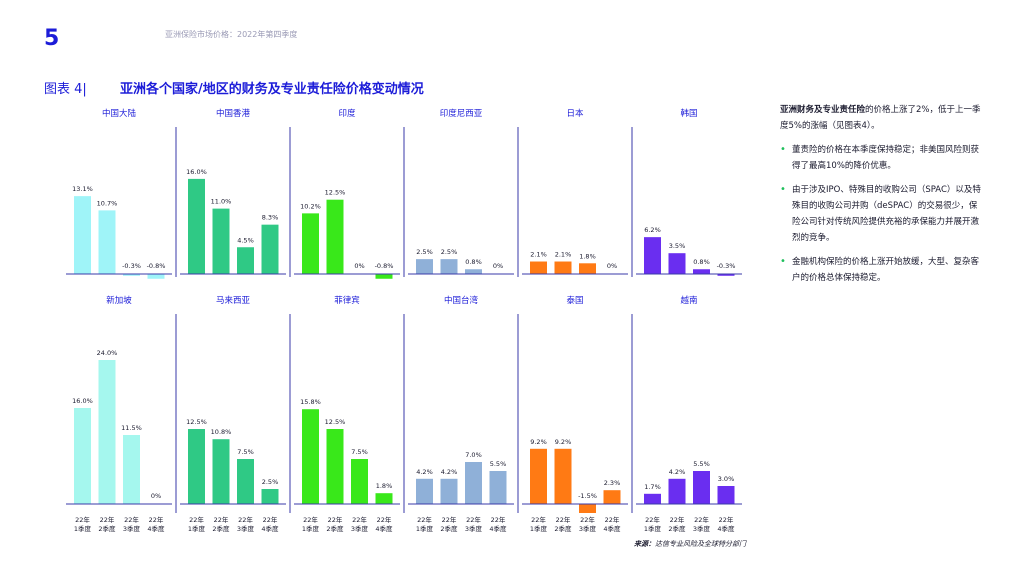 The width and height of the screenshot is (1024, 576). What do you see at coordinates (119, 300) in the screenshot?
I see `panel-title: 新加坡` at bounding box center [119, 300].